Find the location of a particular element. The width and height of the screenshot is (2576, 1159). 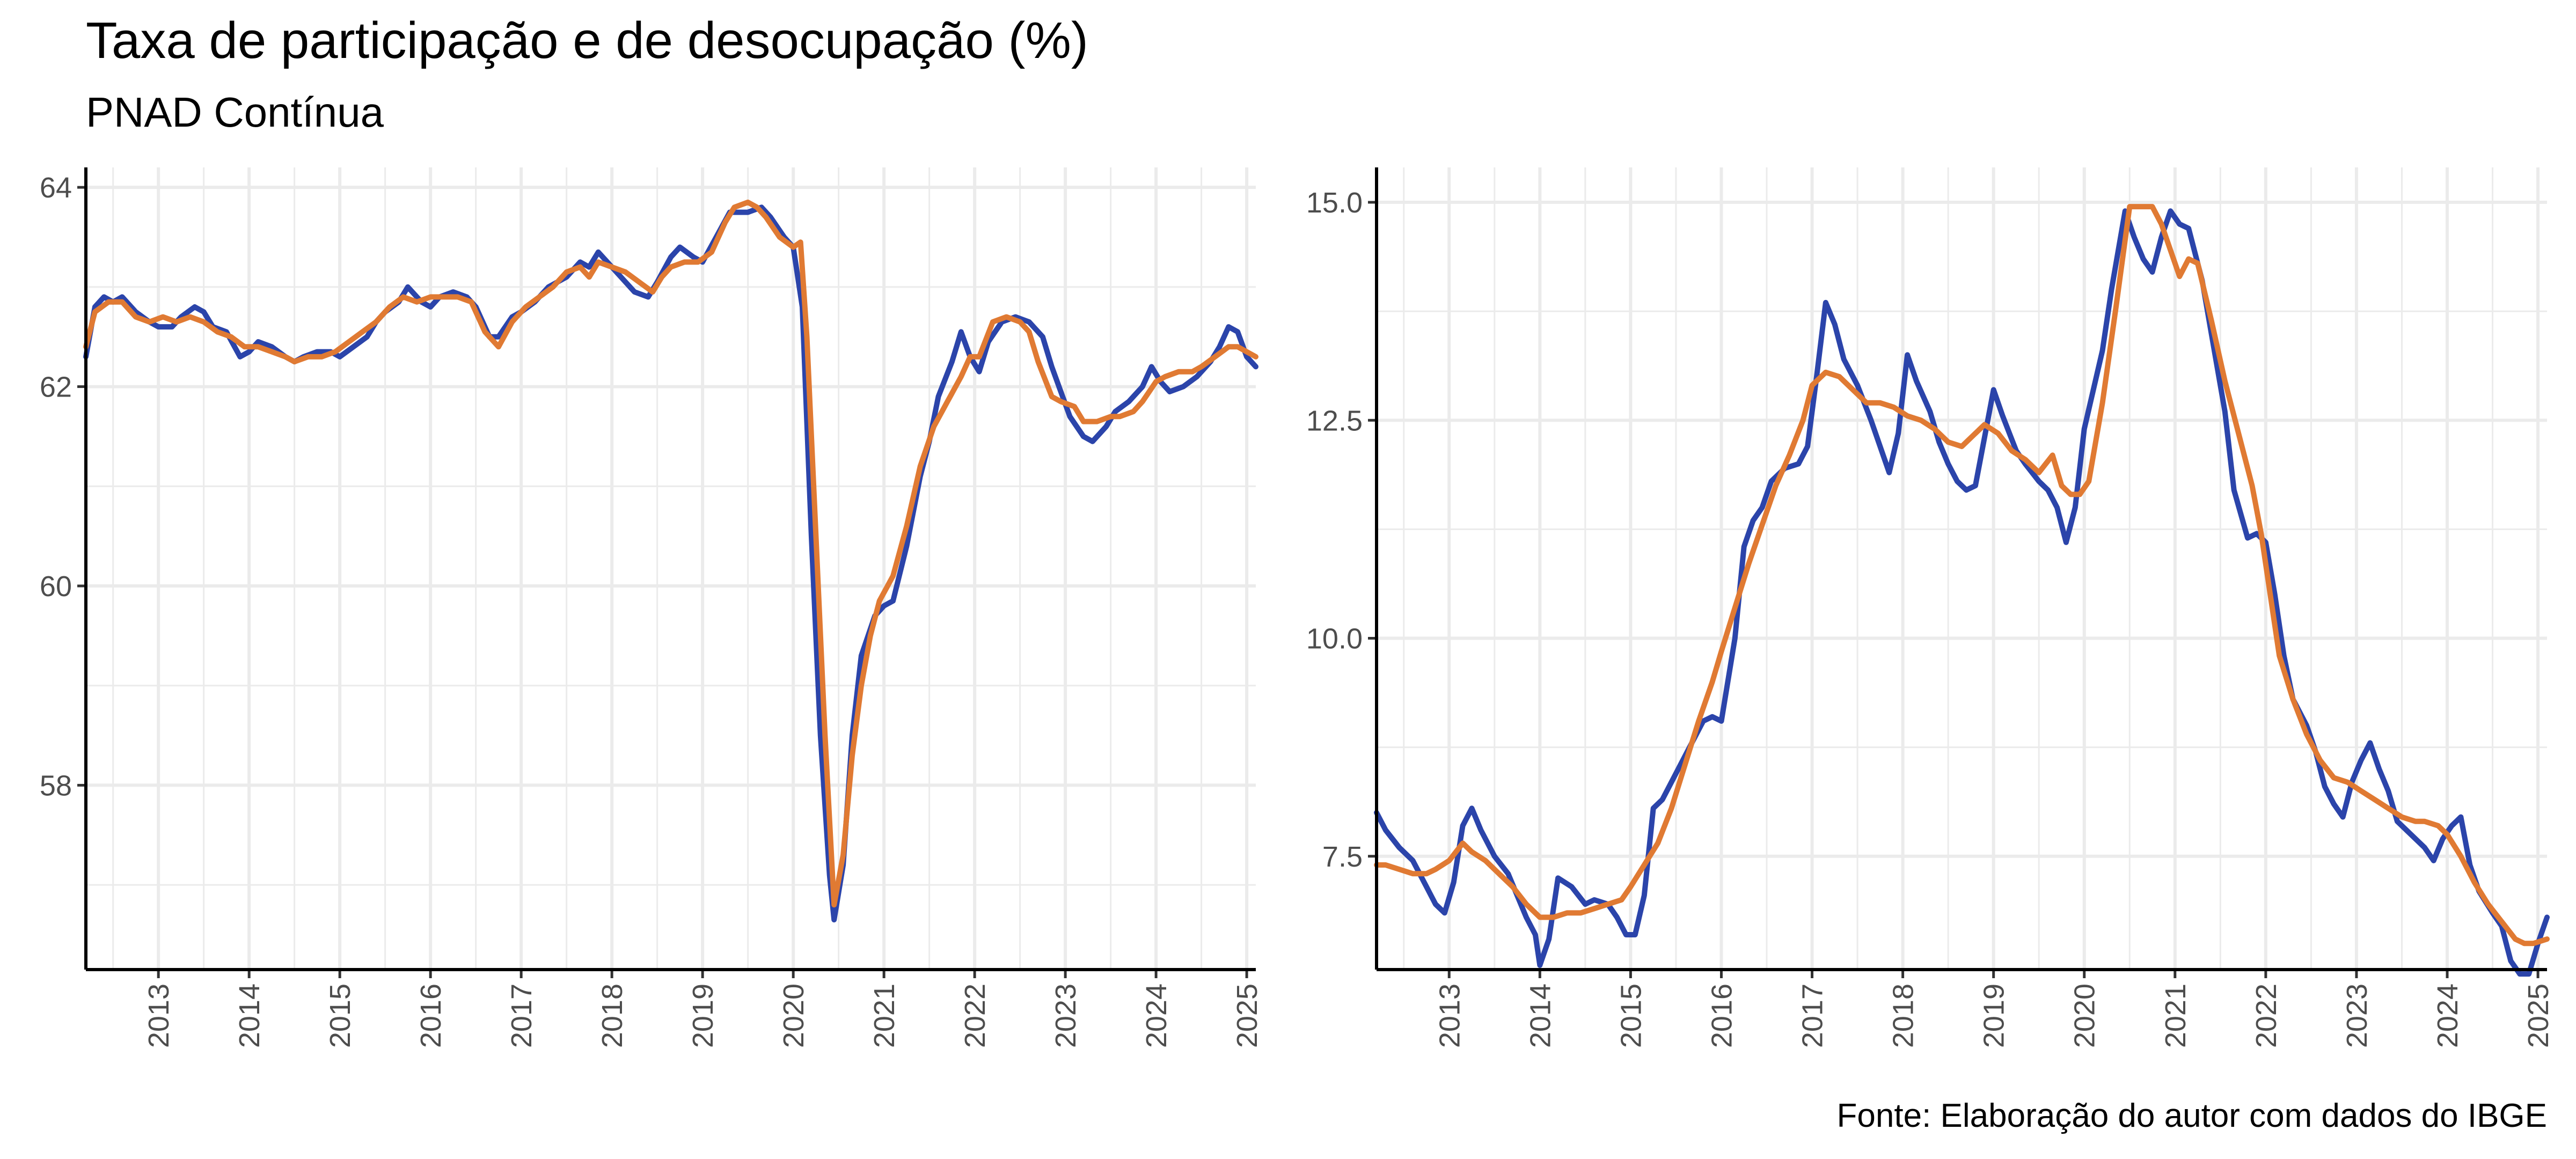

y-tick-label: 12.5 is located at coordinates (1334, 421).